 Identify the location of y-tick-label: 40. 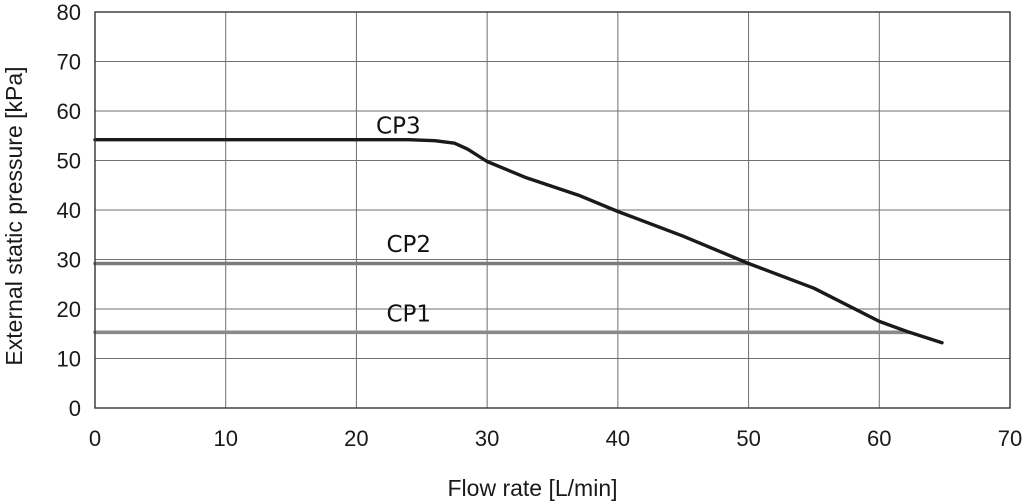
(69, 210).